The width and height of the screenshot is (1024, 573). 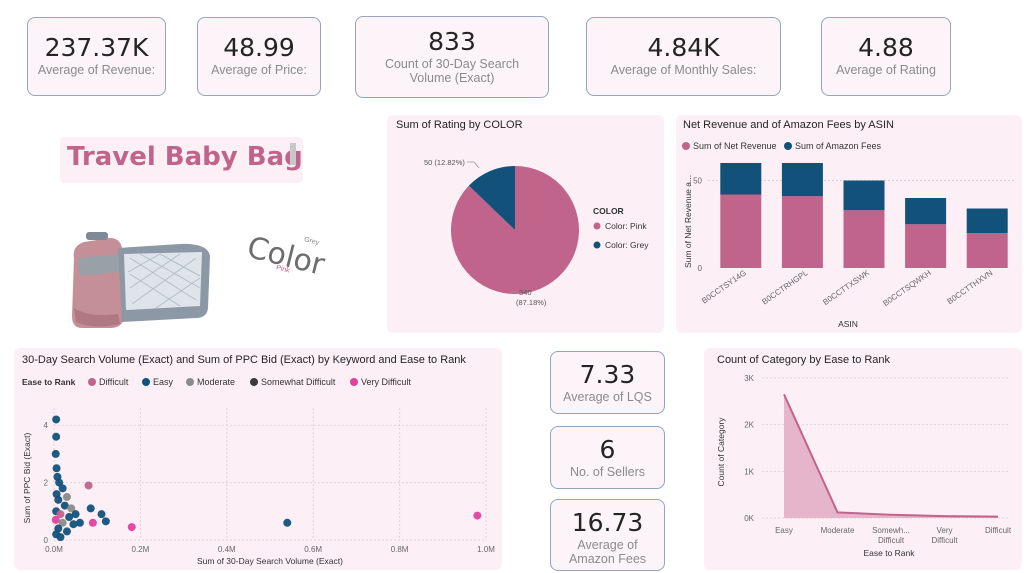 What do you see at coordinates (216, 382) in the screenshot?
I see `legend-label: Moderate` at bounding box center [216, 382].